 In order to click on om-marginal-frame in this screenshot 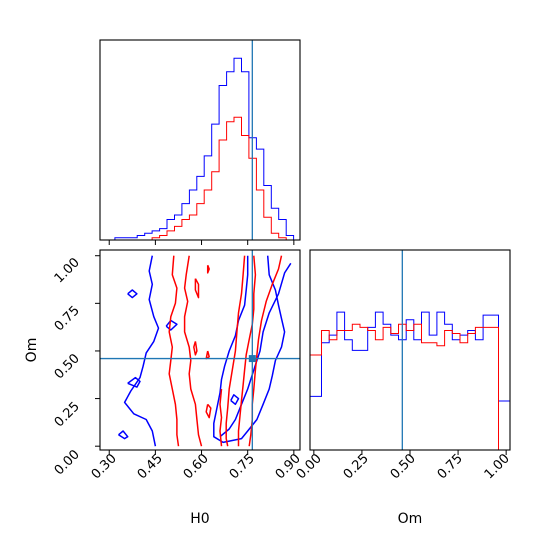, I will do `click(410, 350)`.